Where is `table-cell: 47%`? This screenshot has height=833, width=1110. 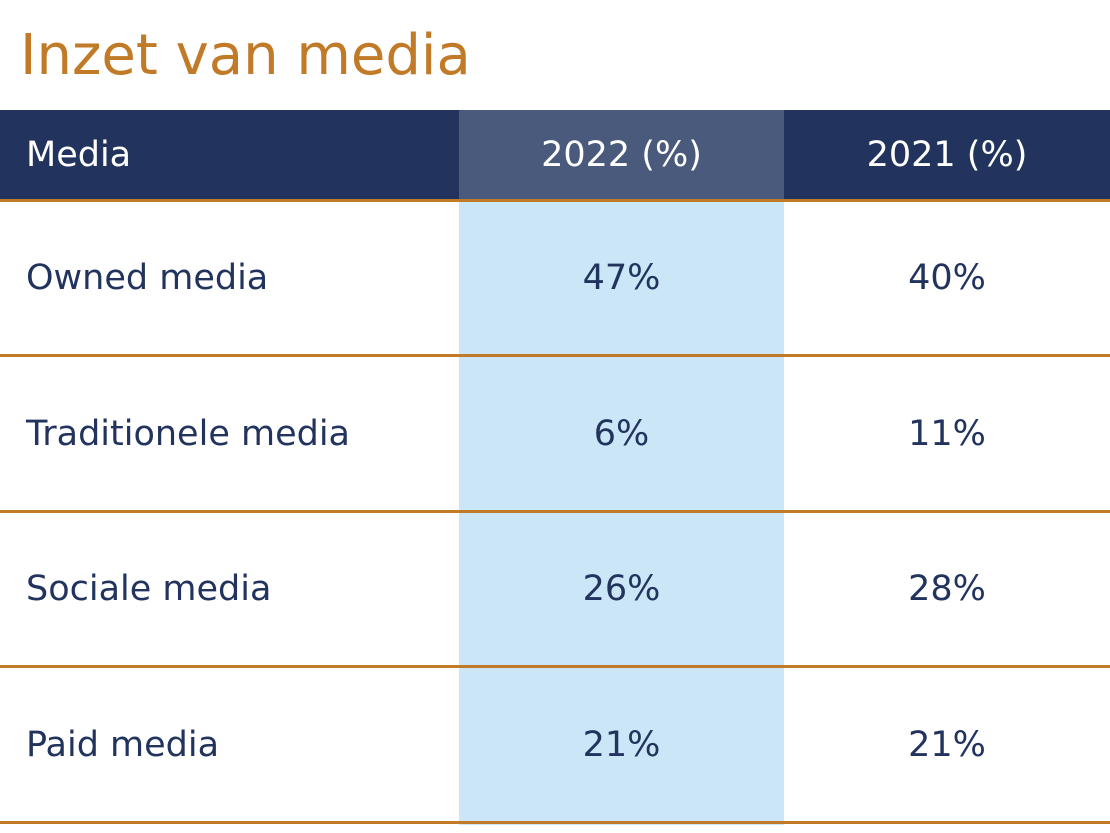 table-cell: 47% is located at coordinates (621, 278).